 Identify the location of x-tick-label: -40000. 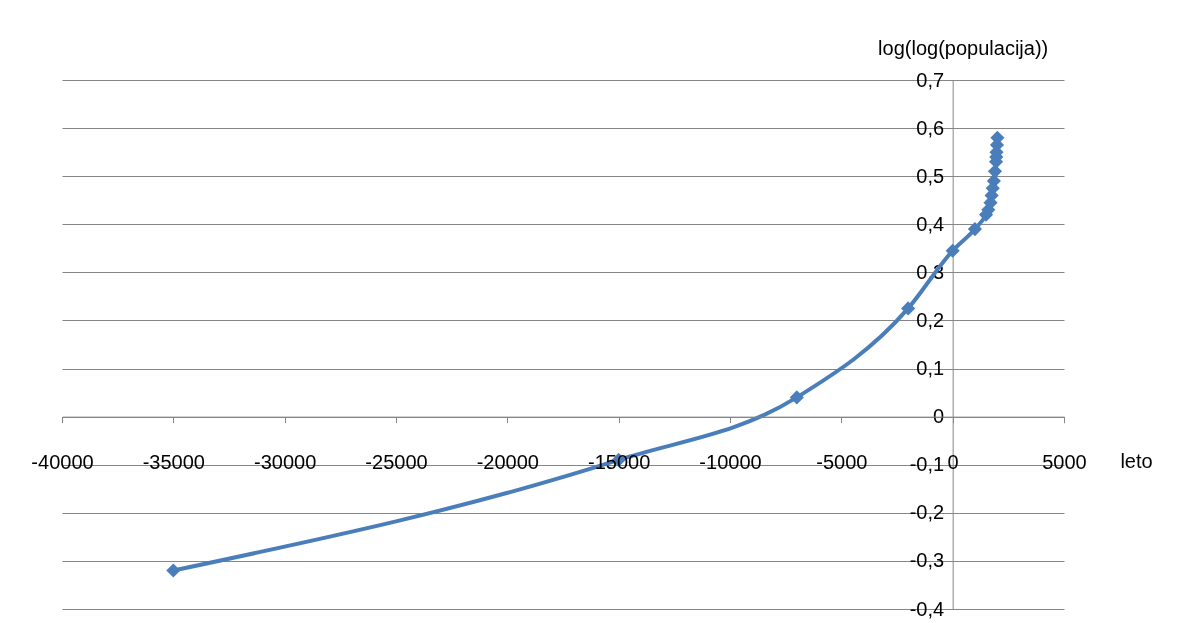
(62, 462).